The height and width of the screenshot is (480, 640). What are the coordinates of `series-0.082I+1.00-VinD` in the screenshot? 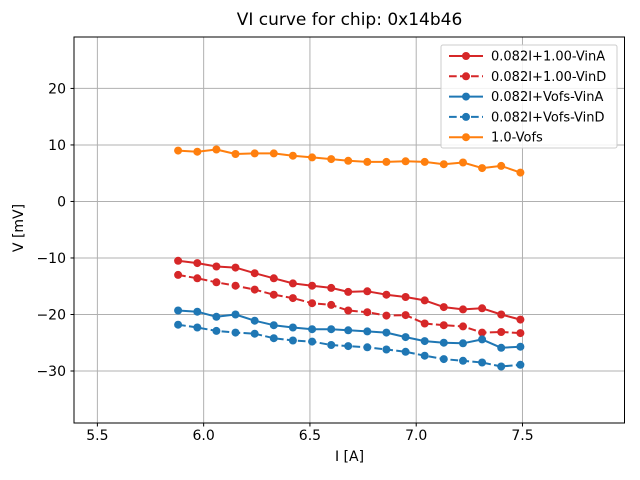 It's located at (349, 304).